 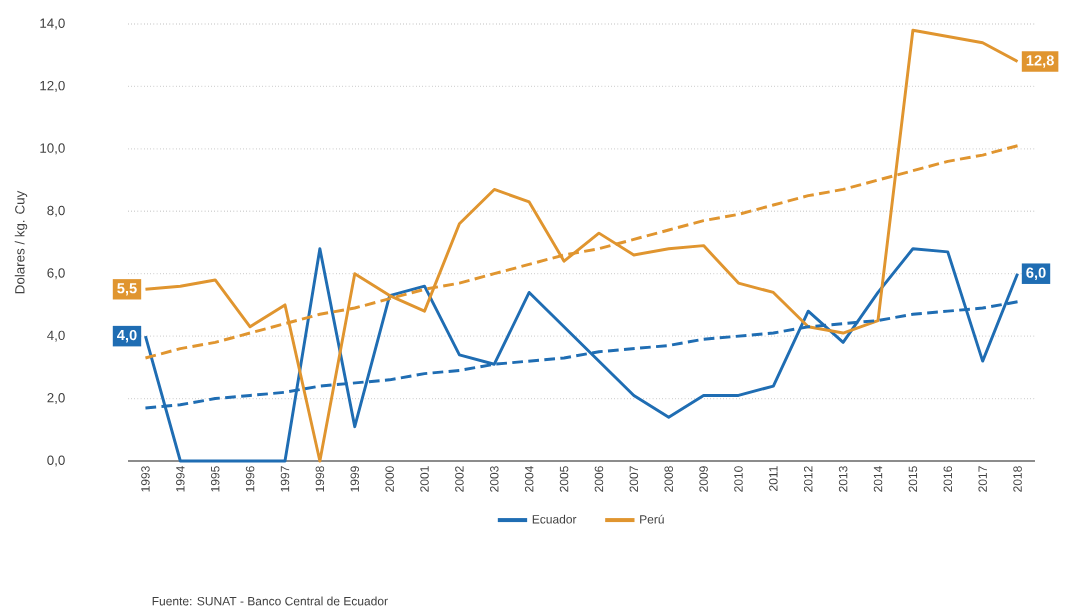 I want to click on y-tick-label: 10,0, so click(x=52, y=149).